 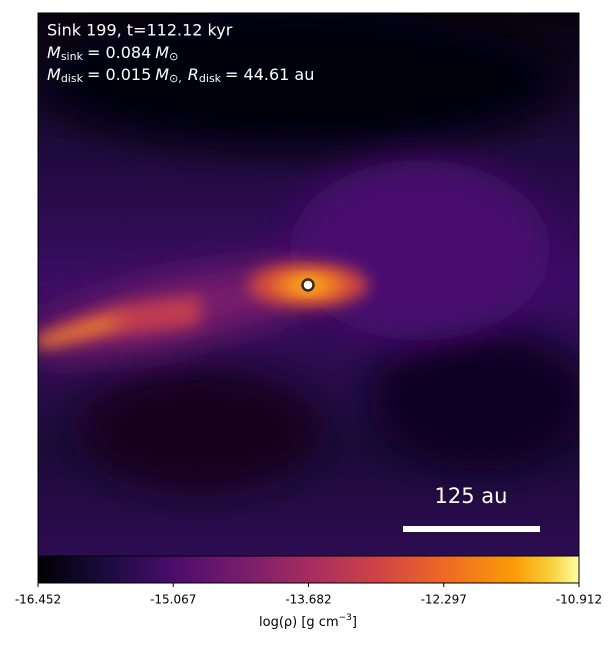 I want to click on annotation: Mdisk = 0.015 M⊙, Rdisk = 44.61 au, so click(x=180, y=75).